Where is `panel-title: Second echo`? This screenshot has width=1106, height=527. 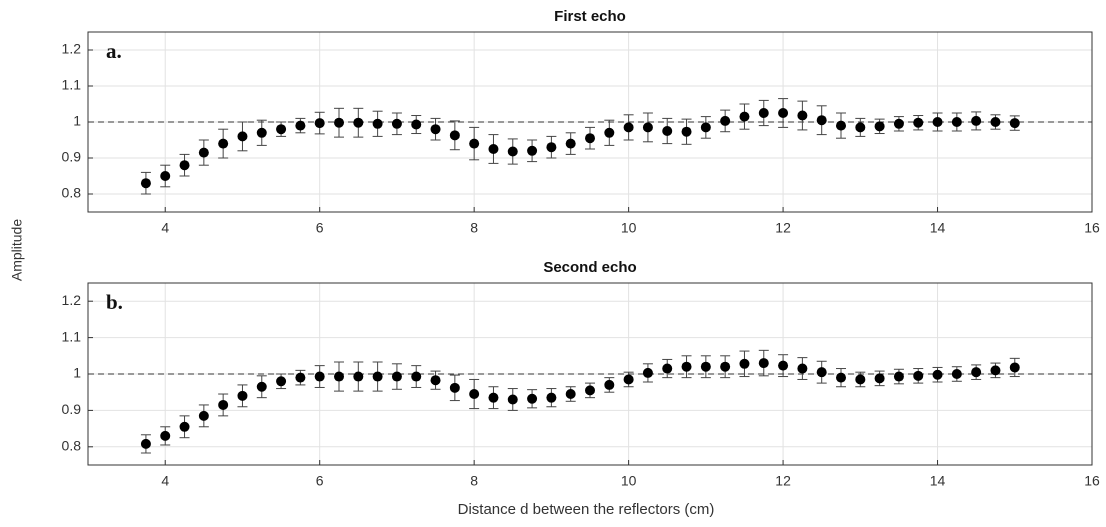 panel-title: Second echo is located at coordinates (589, 267).